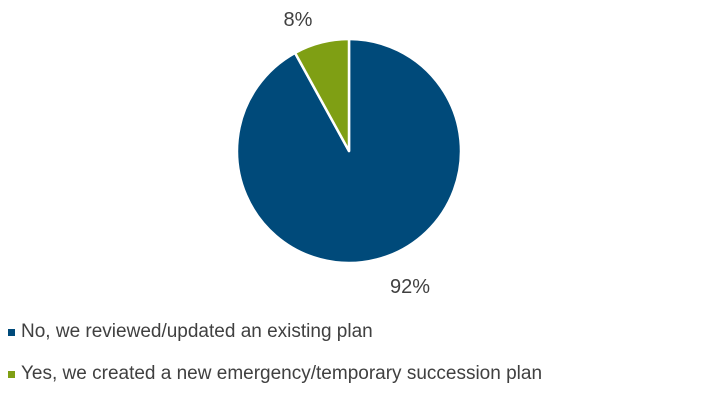 Image resolution: width=708 pixels, height=404 pixels. What do you see at coordinates (410, 287) in the screenshot?
I see `pie-data-label-0: 92%` at bounding box center [410, 287].